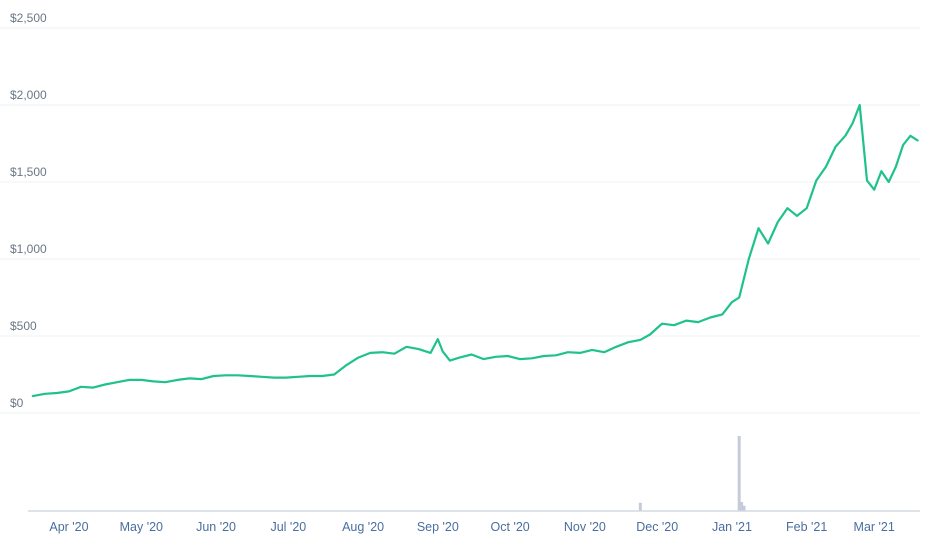 This screenshot has width=936, height=545. What do you see at coordinates (28, 18) in the screenshot?
I see `y-tick-label: $2,500` at bounding box center [28, 18].